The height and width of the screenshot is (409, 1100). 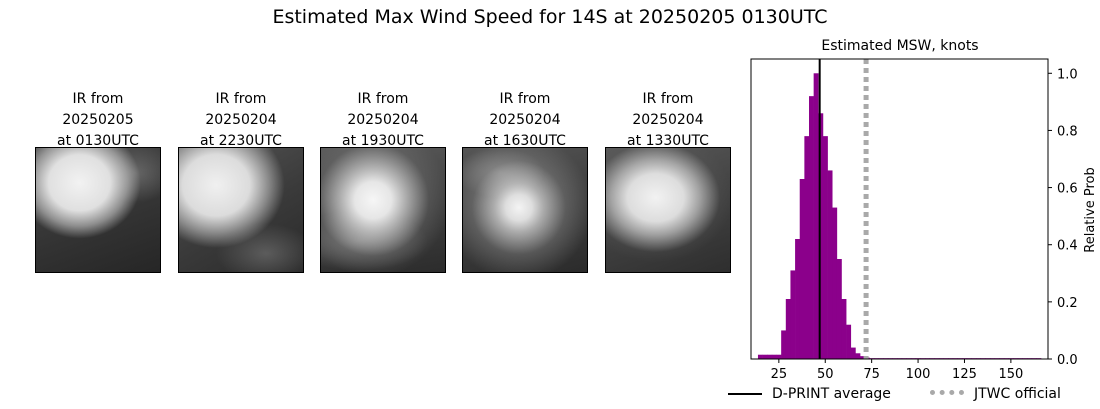 I want to click on ir-panel-title: IR from 20250204 at 2230UTC, so click(x=241, y=120).